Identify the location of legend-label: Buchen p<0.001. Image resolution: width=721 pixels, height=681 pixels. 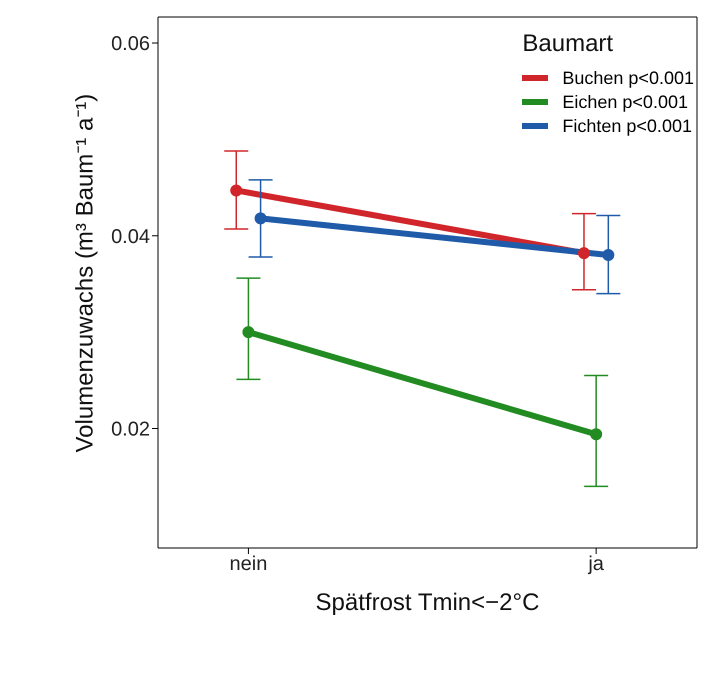
(628, 78).